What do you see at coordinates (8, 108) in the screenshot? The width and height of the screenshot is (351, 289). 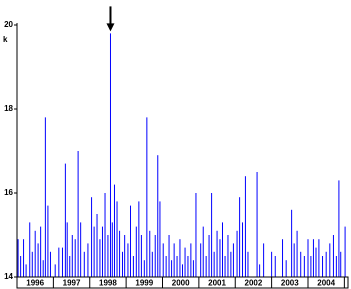 I see `y-tick-label: 18` at bounding box center [8, 108].